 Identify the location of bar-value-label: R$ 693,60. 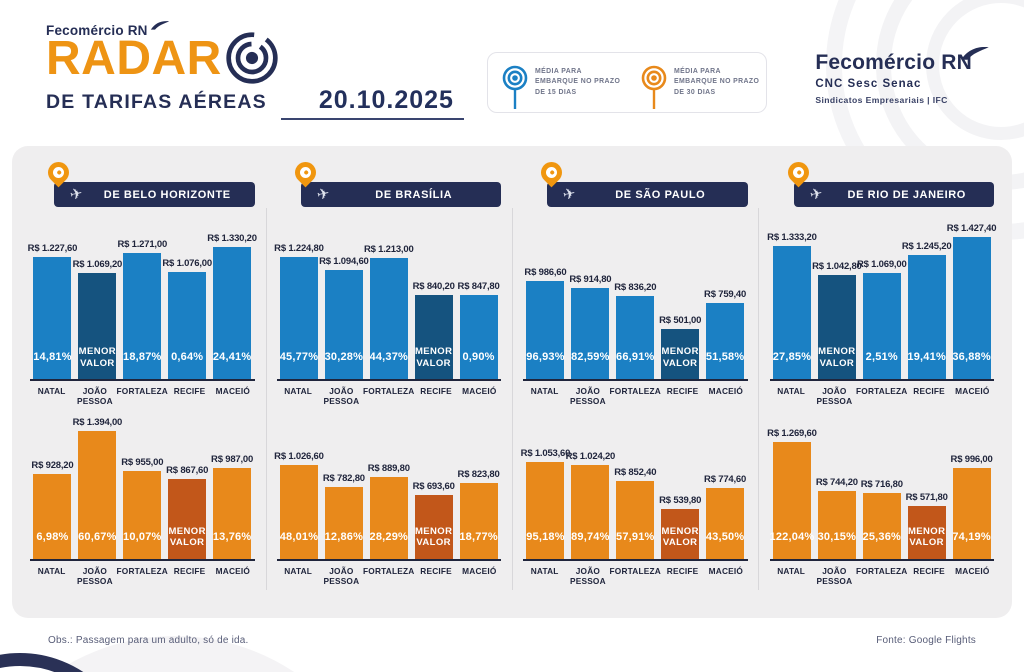
(433, 486).